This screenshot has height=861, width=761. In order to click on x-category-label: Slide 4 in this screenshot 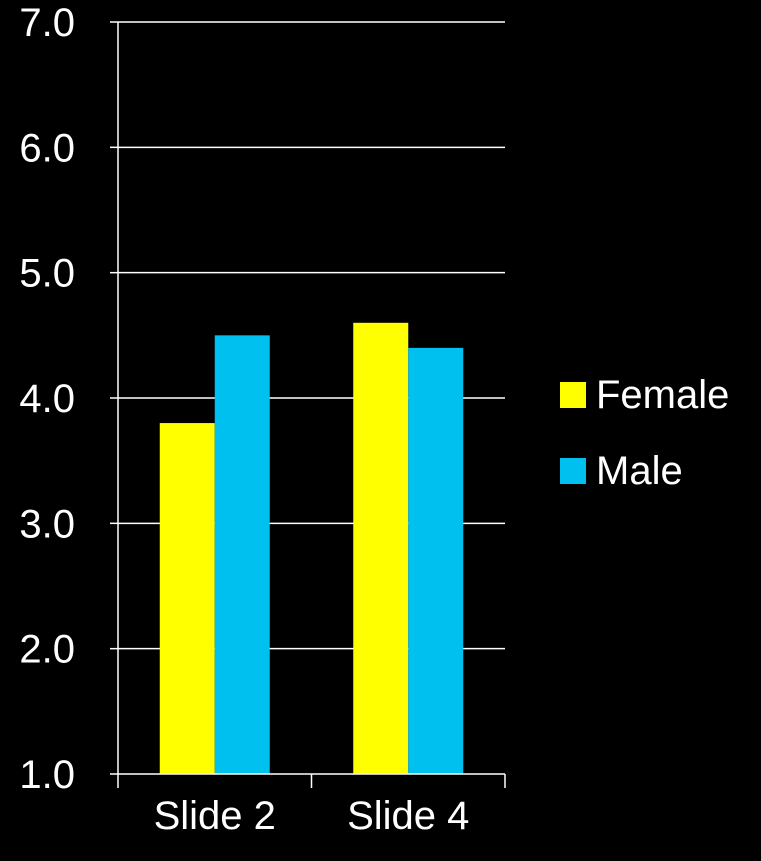, I will do `click(408, 816)`.